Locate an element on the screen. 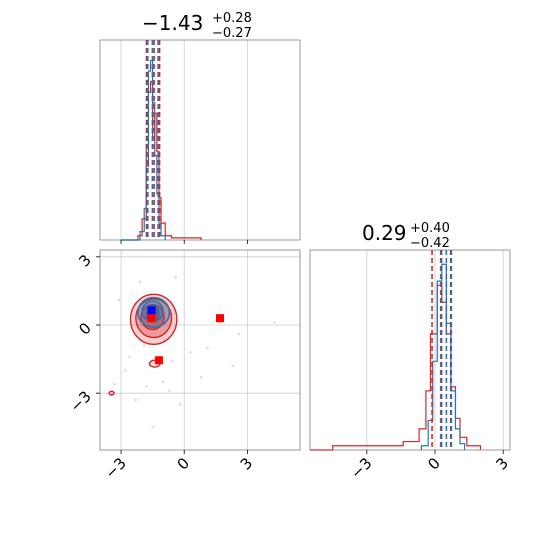 The width and height of the screenshot is (550, 550). svg-text: −1.43 is located at coordinates (172, 23).